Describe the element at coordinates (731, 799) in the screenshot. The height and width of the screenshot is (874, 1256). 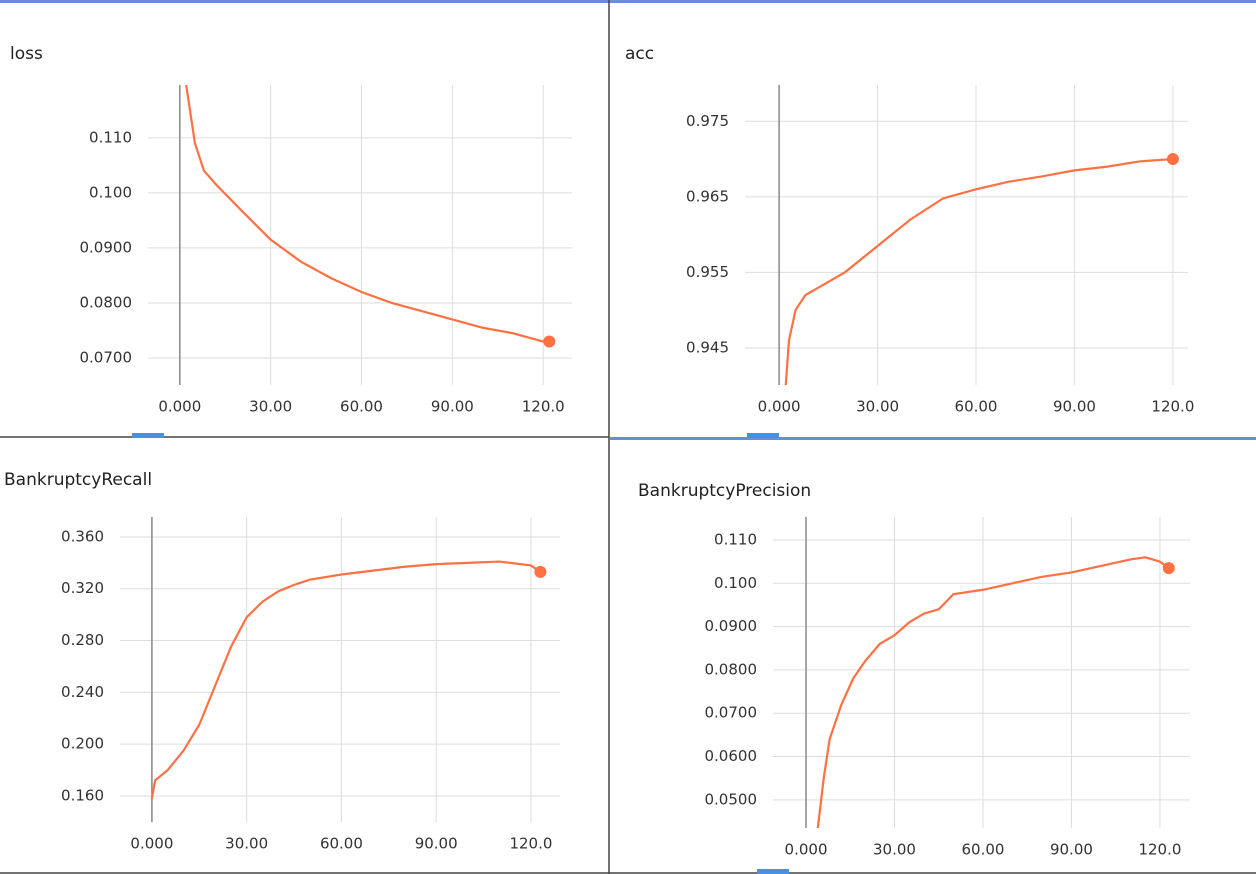
I see `y-tick-label: 0.0500` at that location.